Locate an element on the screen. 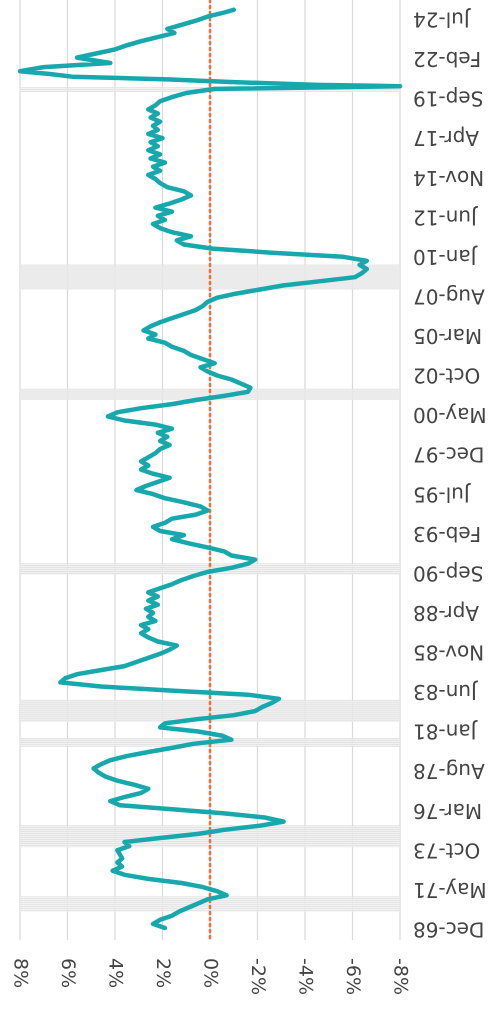 The width and height of the screenshot is (492, 1012). x-tick-label: Aug-07 is located at coordinates (449, 297).